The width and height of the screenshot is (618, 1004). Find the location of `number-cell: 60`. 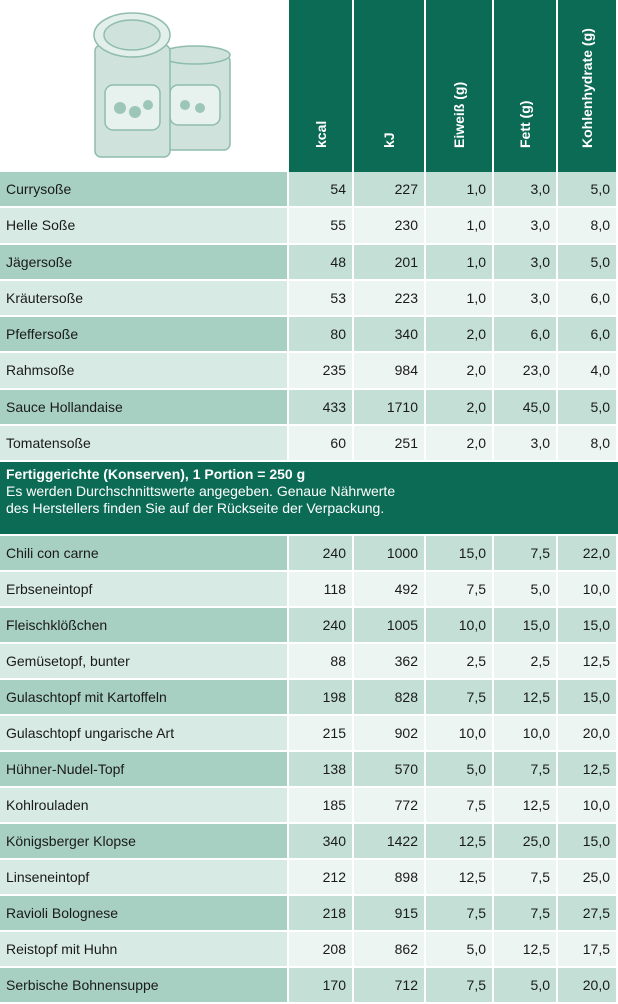

number-cell: 60 is located at coordinates (321, 443).